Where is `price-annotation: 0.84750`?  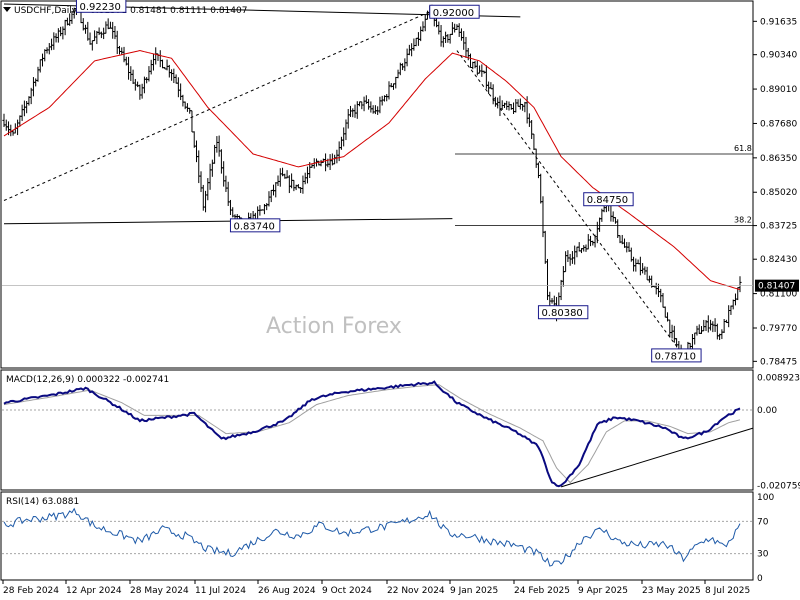 price-annotation: 0.84750 is located at coordinates (608, 199).